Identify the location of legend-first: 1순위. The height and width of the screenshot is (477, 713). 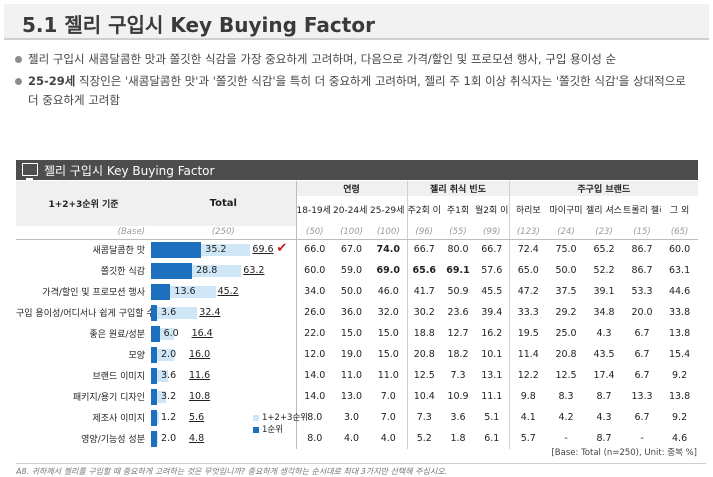
(280, 430).